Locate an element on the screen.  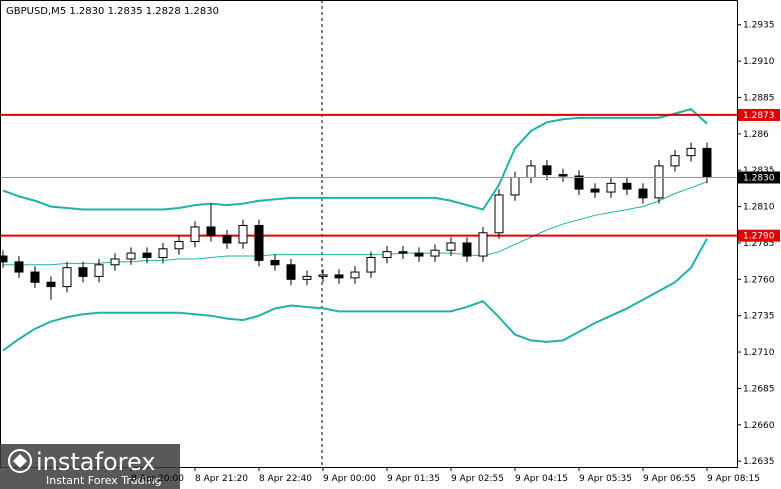
x-tick-label: 9 Apr 02:55 is located at coordinates (477, 479).